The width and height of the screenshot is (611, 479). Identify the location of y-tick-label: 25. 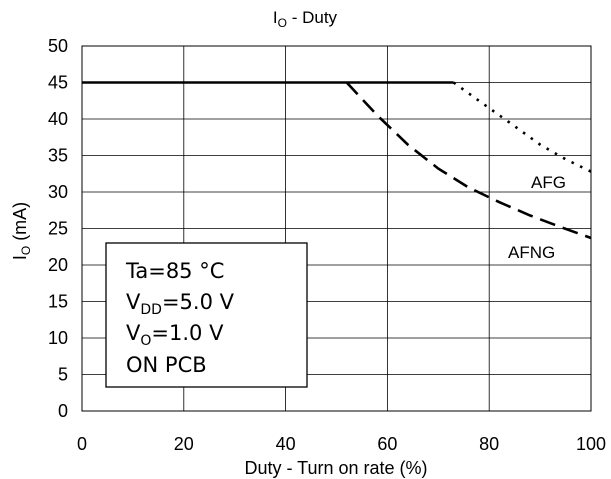
(58, 229).